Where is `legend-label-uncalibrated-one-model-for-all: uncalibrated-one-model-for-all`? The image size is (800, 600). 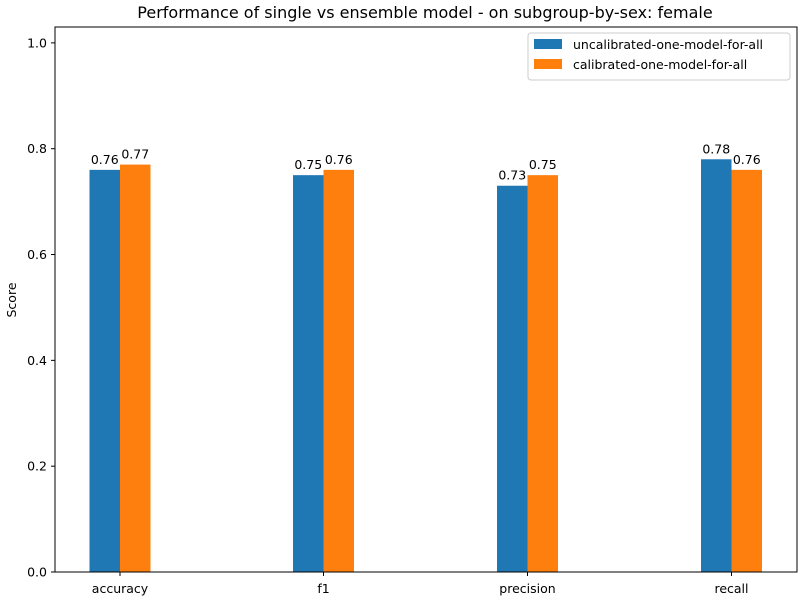
legend-label-uncalibrated-one-model-for-all: uncalibrated-one-model-for-all is located at coordinates (668, 44).